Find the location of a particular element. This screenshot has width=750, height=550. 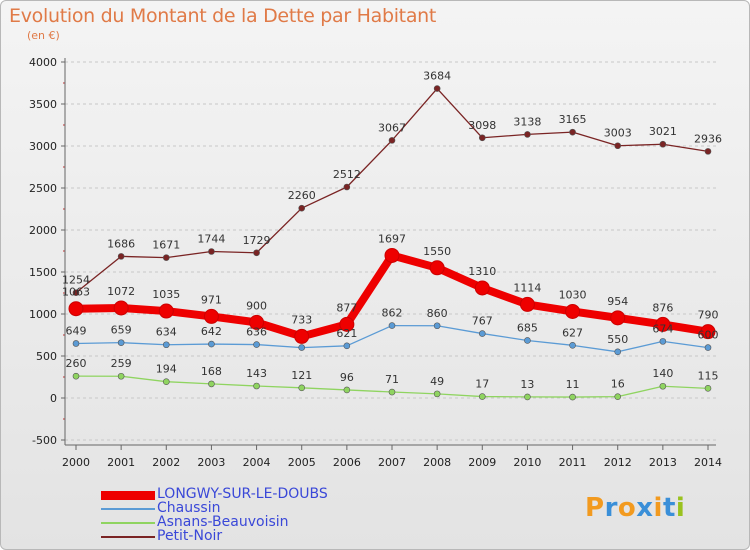

x-tick-label: 2007 is located at coordinates (392, 462).